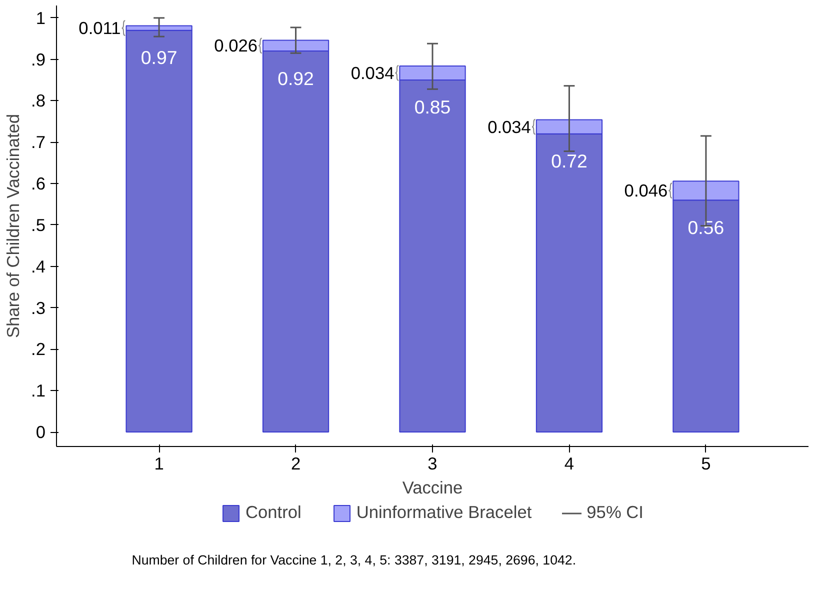 The height and width of the screenshot is (590, 818). Describe the element at coordinates (38, 142) in the screenshot. I see `y-tick-label: .7` at that location.